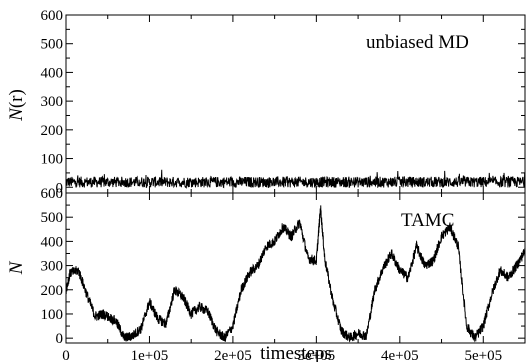 This screenshot has width=526, height=362. I want to click on top-y-tick-label-0: 0, so click(60, 188).